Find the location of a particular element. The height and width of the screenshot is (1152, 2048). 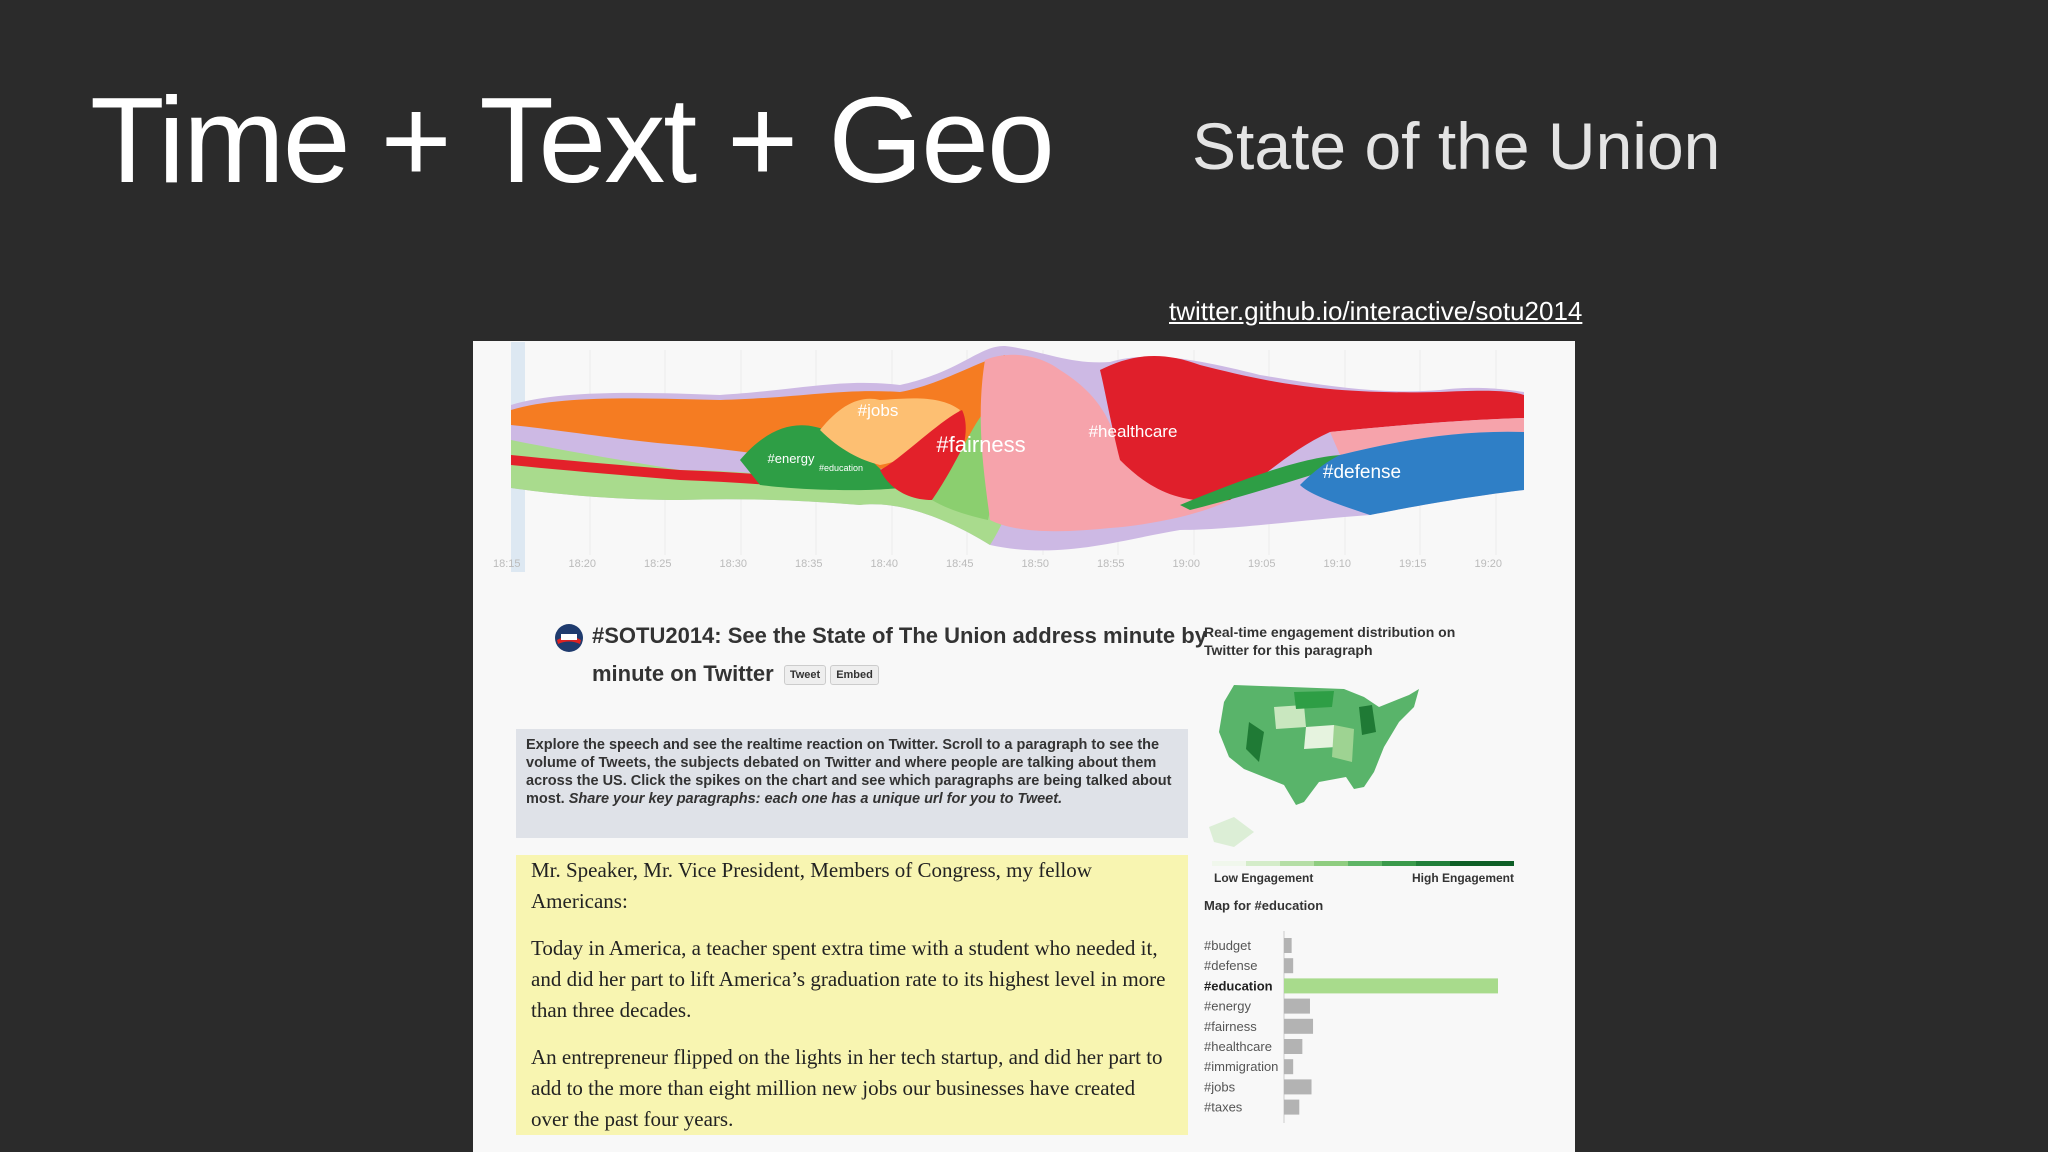

legend-scale is located at coordinates (1363, 863).